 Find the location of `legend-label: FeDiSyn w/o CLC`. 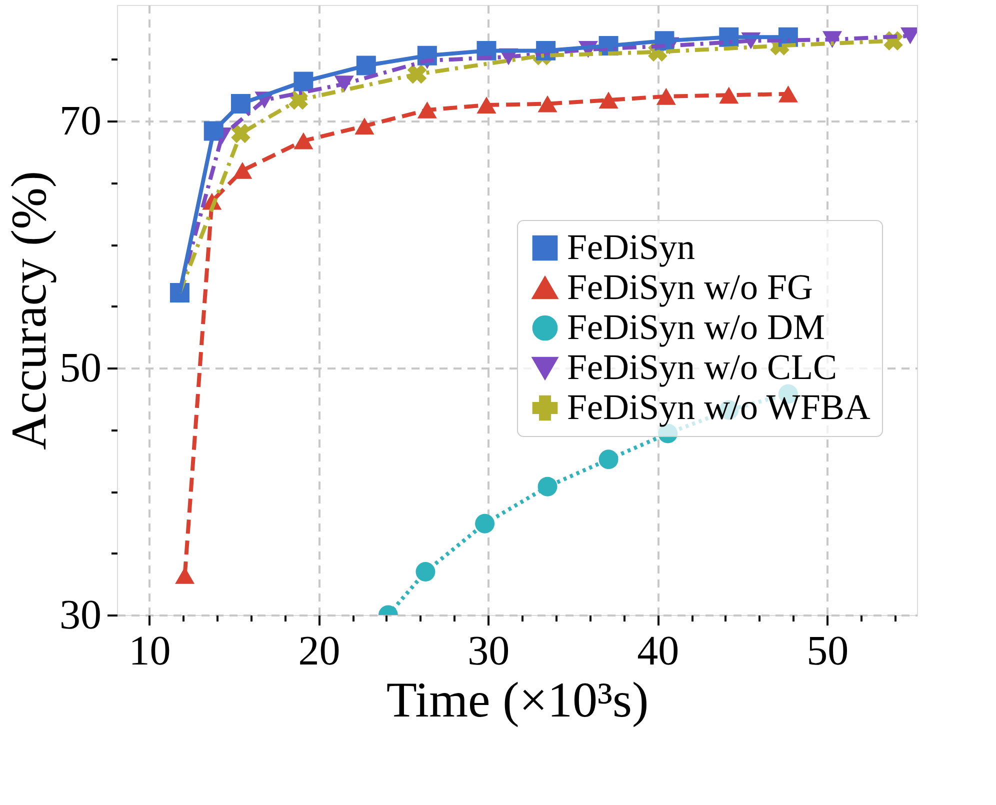

legend-label: FeDiSyn w/o CLC is located at coordinates (702, 367).